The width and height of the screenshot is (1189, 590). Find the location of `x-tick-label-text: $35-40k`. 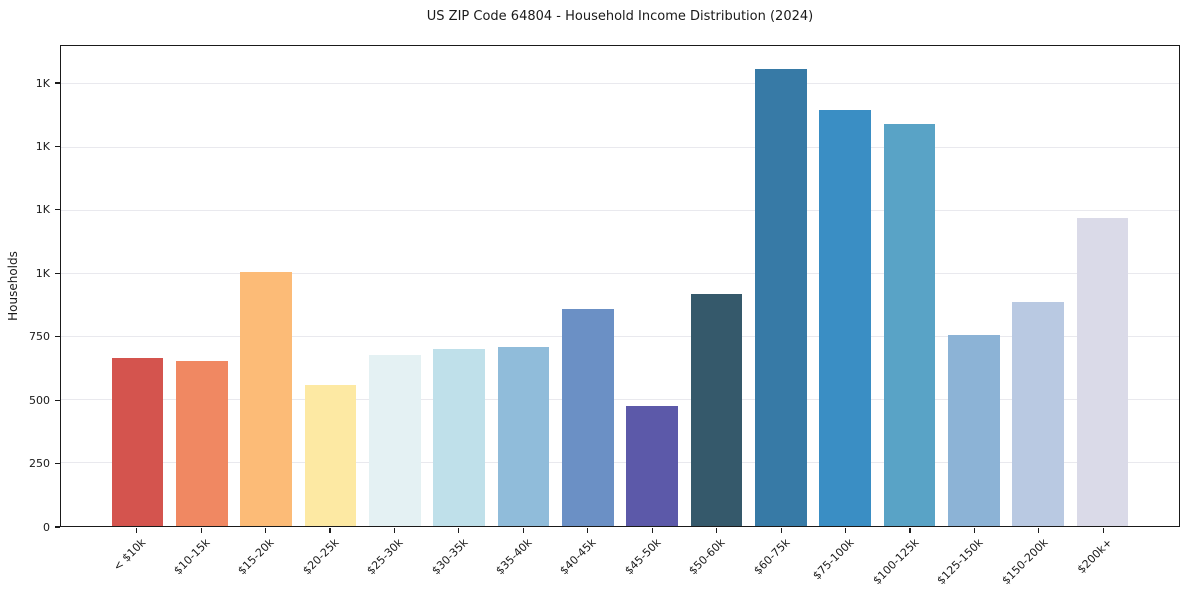

x-tick-label-text: $35-40k is located at coordinates (514, 557).